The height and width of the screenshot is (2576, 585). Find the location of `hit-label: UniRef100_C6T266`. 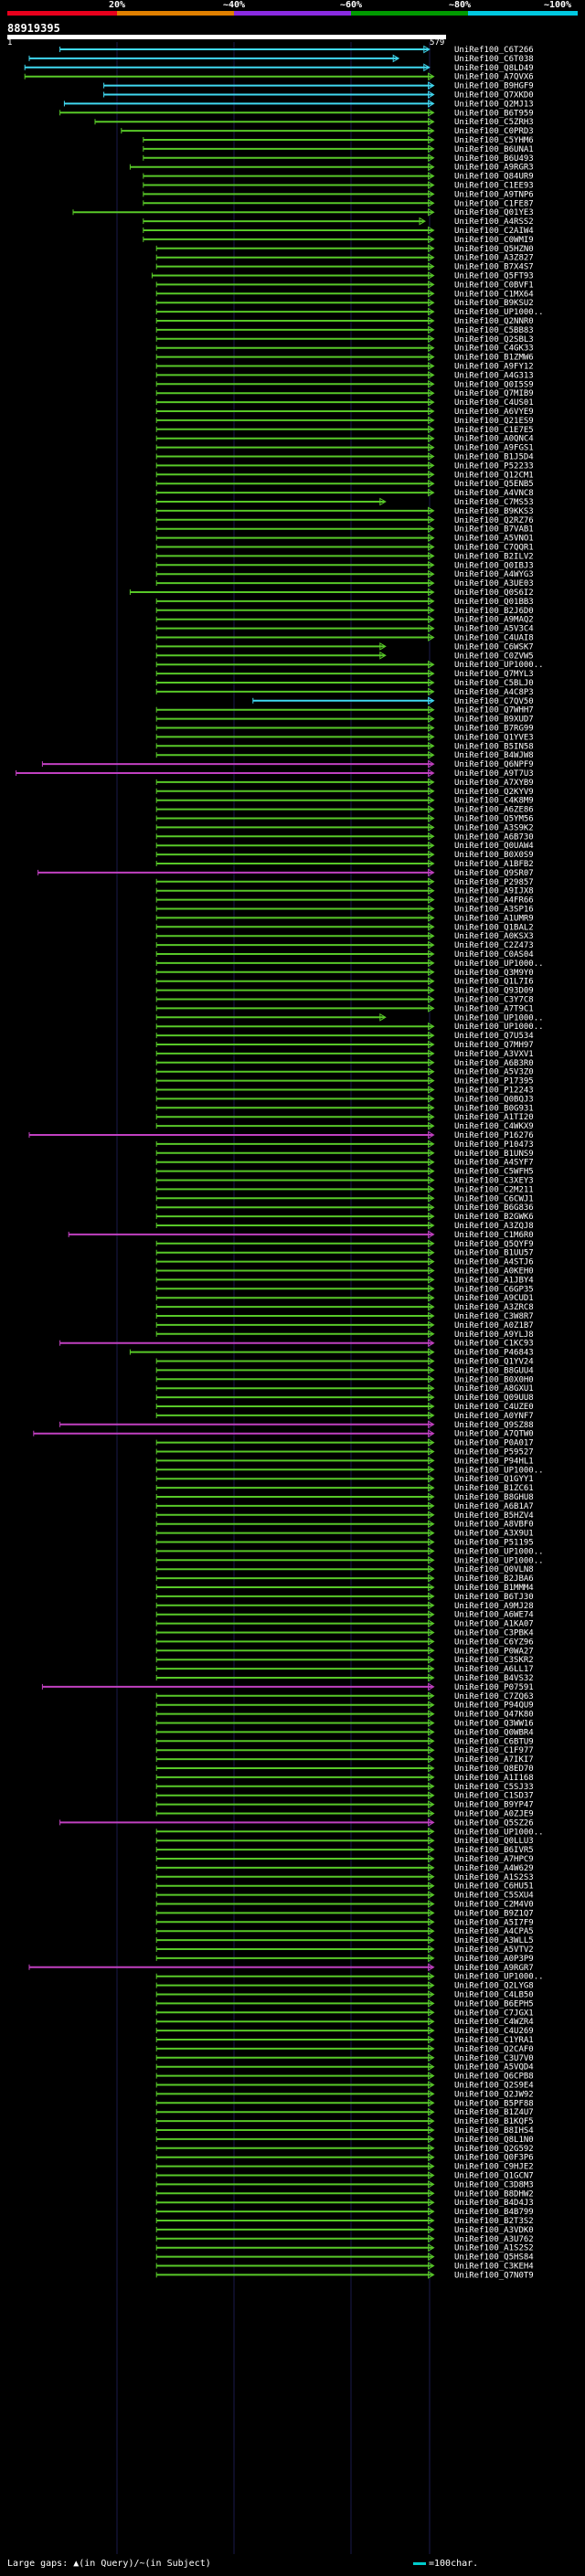

hit-label: UniRef100_C6T266 is located at coordinates (494, 50).